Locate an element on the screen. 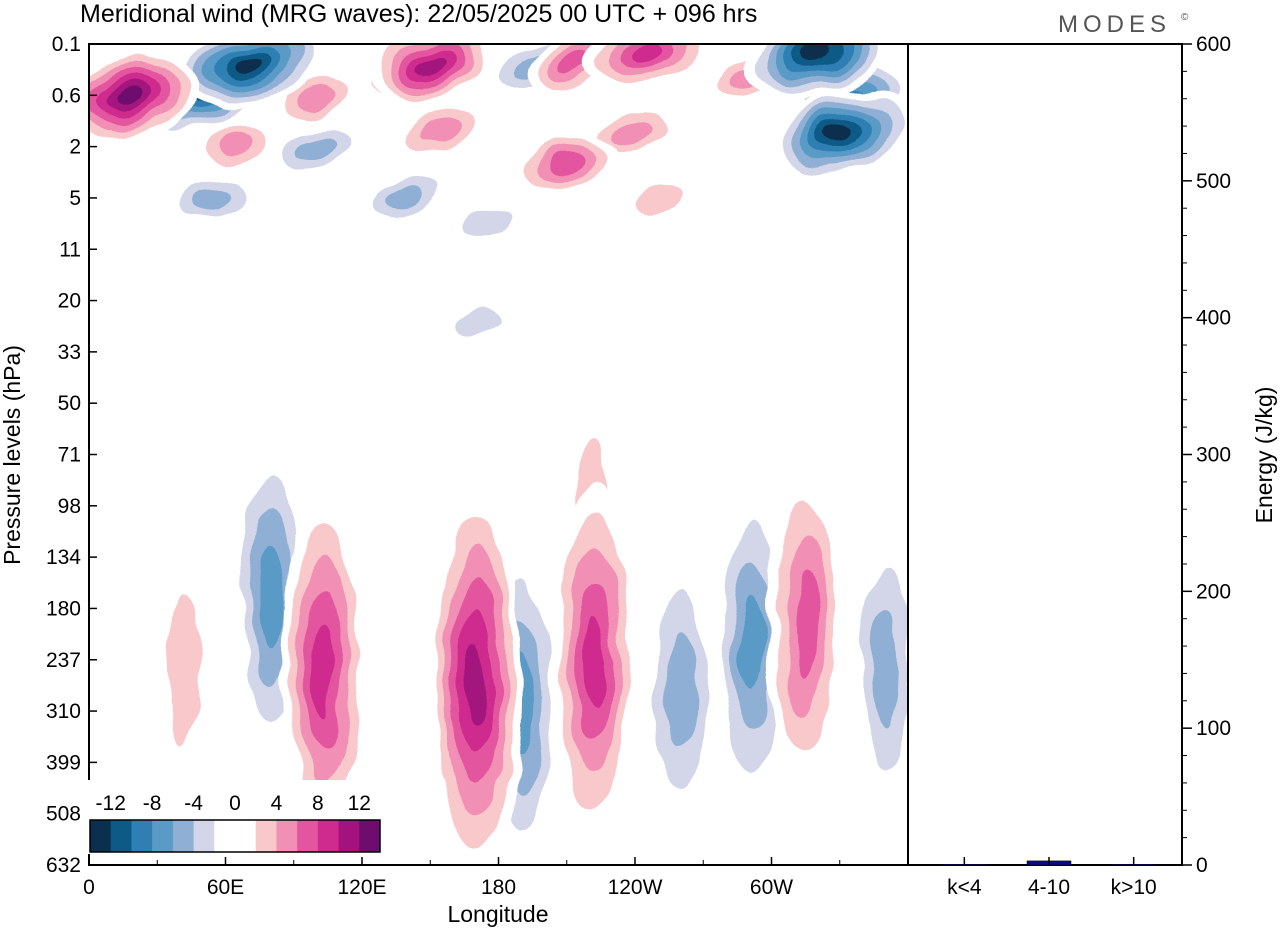 Image resolution: width=1280 pixels, height=935 pixels. colorbar-frame is located at coordinates (235, 836).